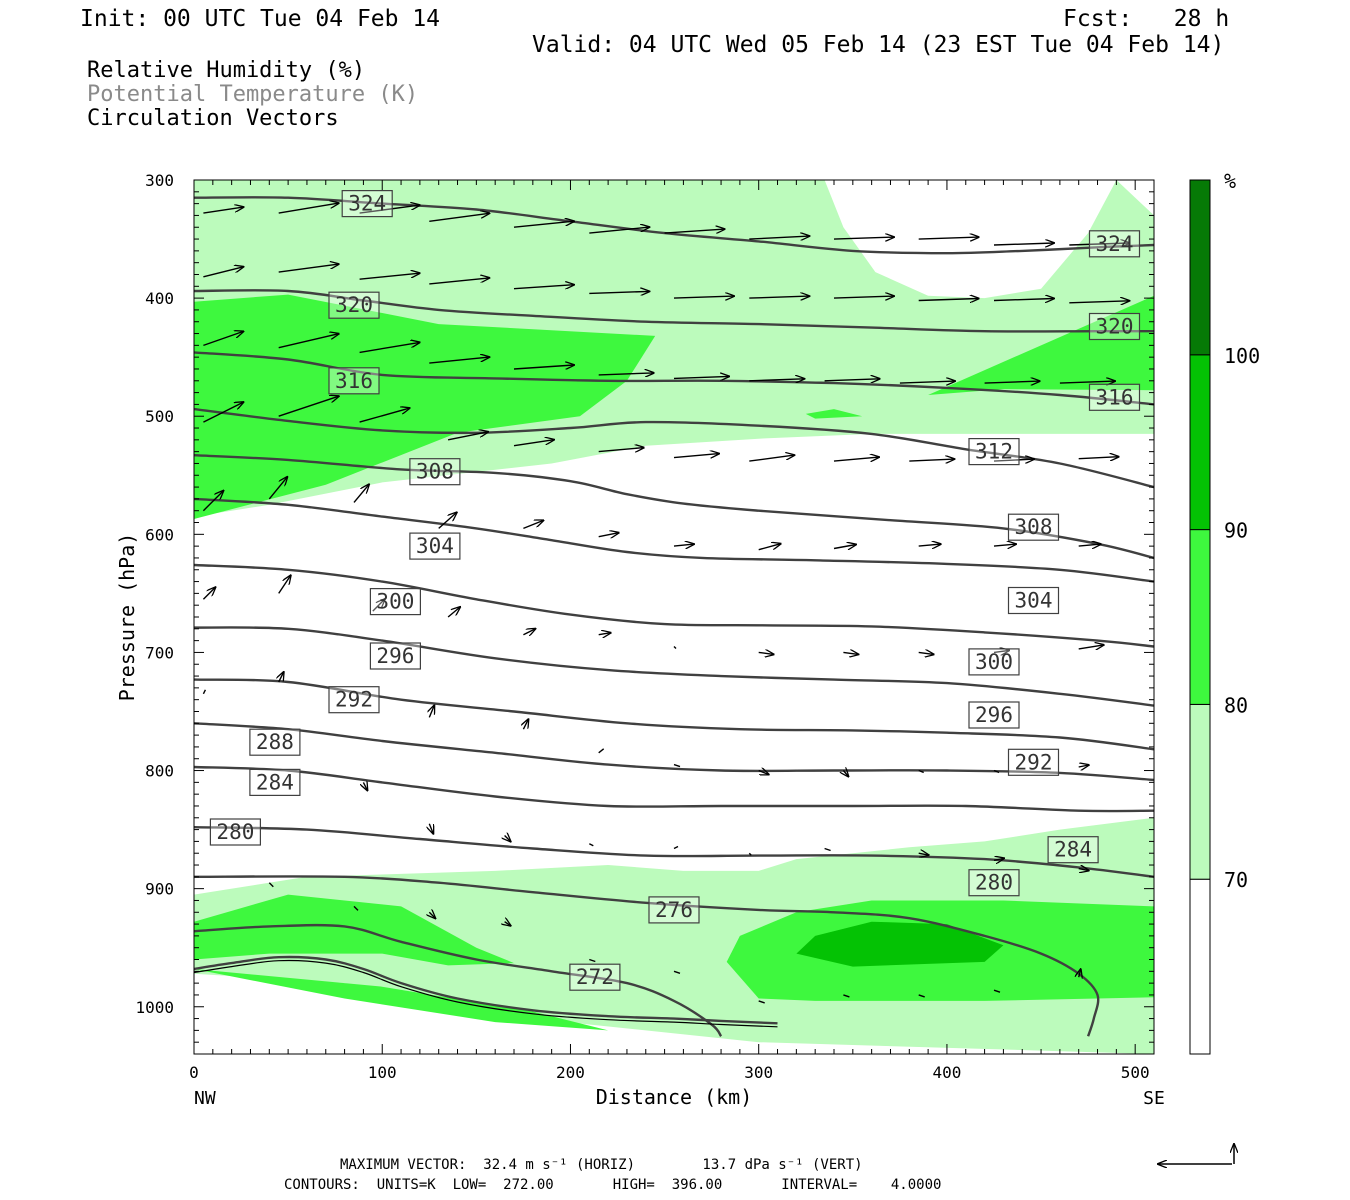 This screenshot has height=1200, width=1350. I want to click on contour-label-18: 304, so click(1034, 601).